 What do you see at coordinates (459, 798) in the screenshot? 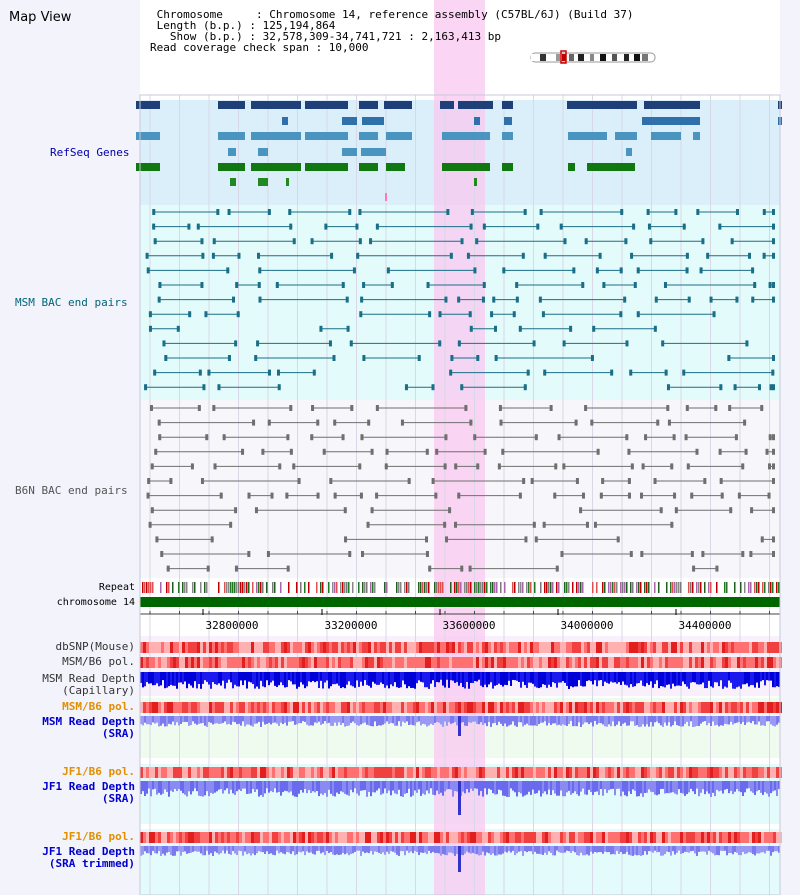
I see `read-depth-spike` at bounding box center [459, 798].